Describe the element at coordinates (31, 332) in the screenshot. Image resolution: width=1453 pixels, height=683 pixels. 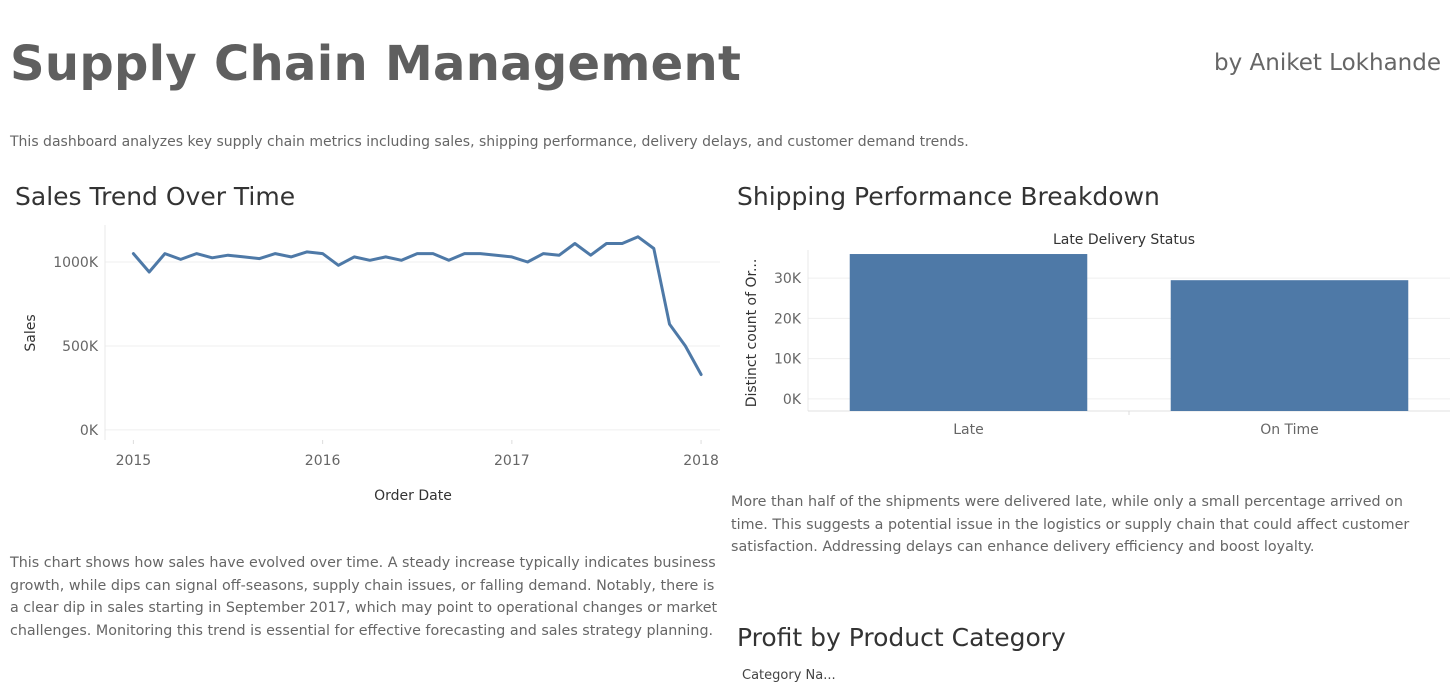
I see `sales-y-axis-label: Sales` at that location.